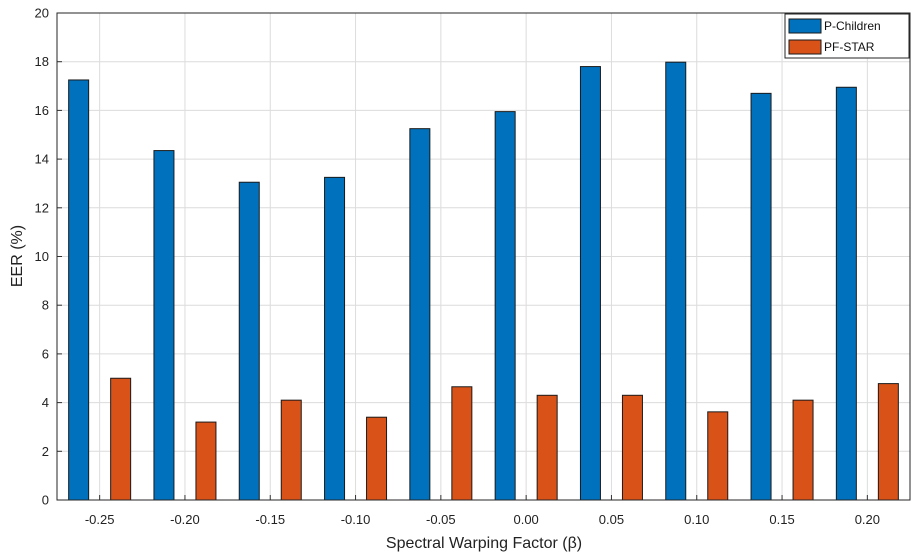 The height and width of the screenshot is (553, 914). What do you see at coordinates (45, 353) in the screenshot?
I see `y-tick-label: 6` at bounding box center [45, 353].